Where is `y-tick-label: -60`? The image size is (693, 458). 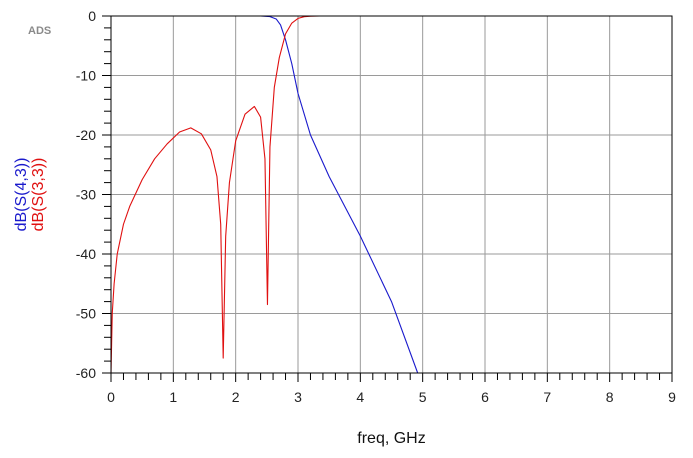 y-tick-label: -60 is located at coordinates (86, 373).